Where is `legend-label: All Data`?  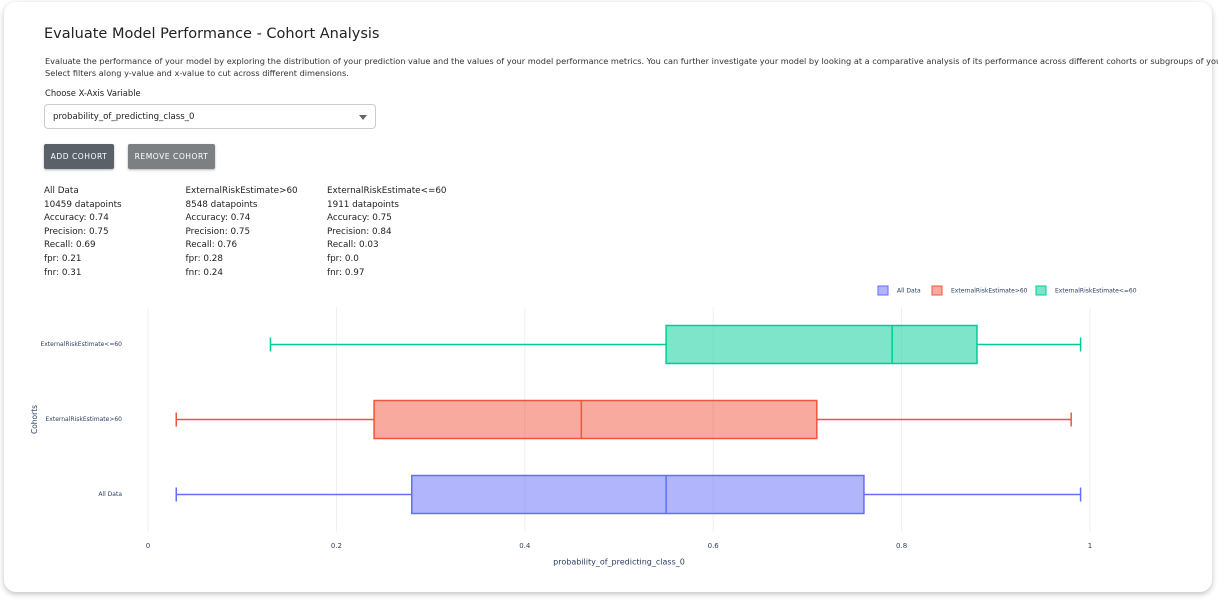
legend-label: All Data is located at coordinates (909, 291).